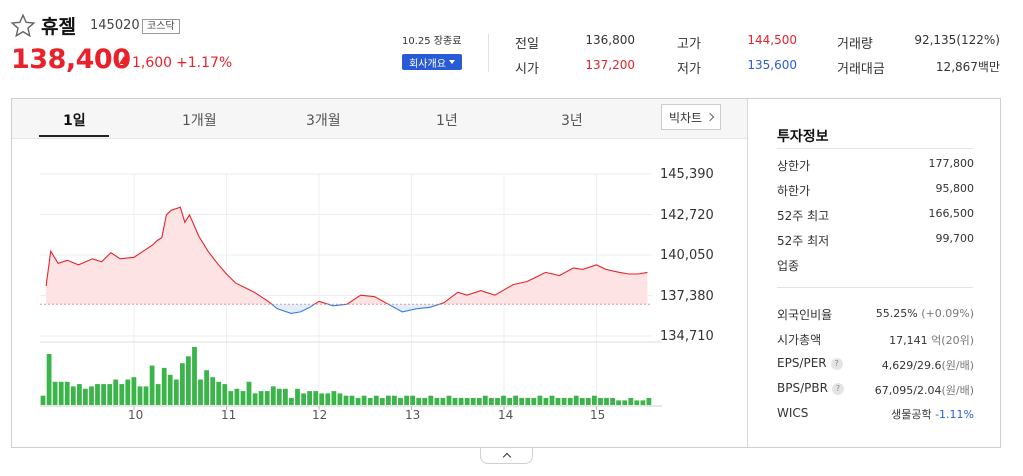 This screenshot has height=476, width=1023. I want to click on x-tick-label: 11, so click(229, 415).